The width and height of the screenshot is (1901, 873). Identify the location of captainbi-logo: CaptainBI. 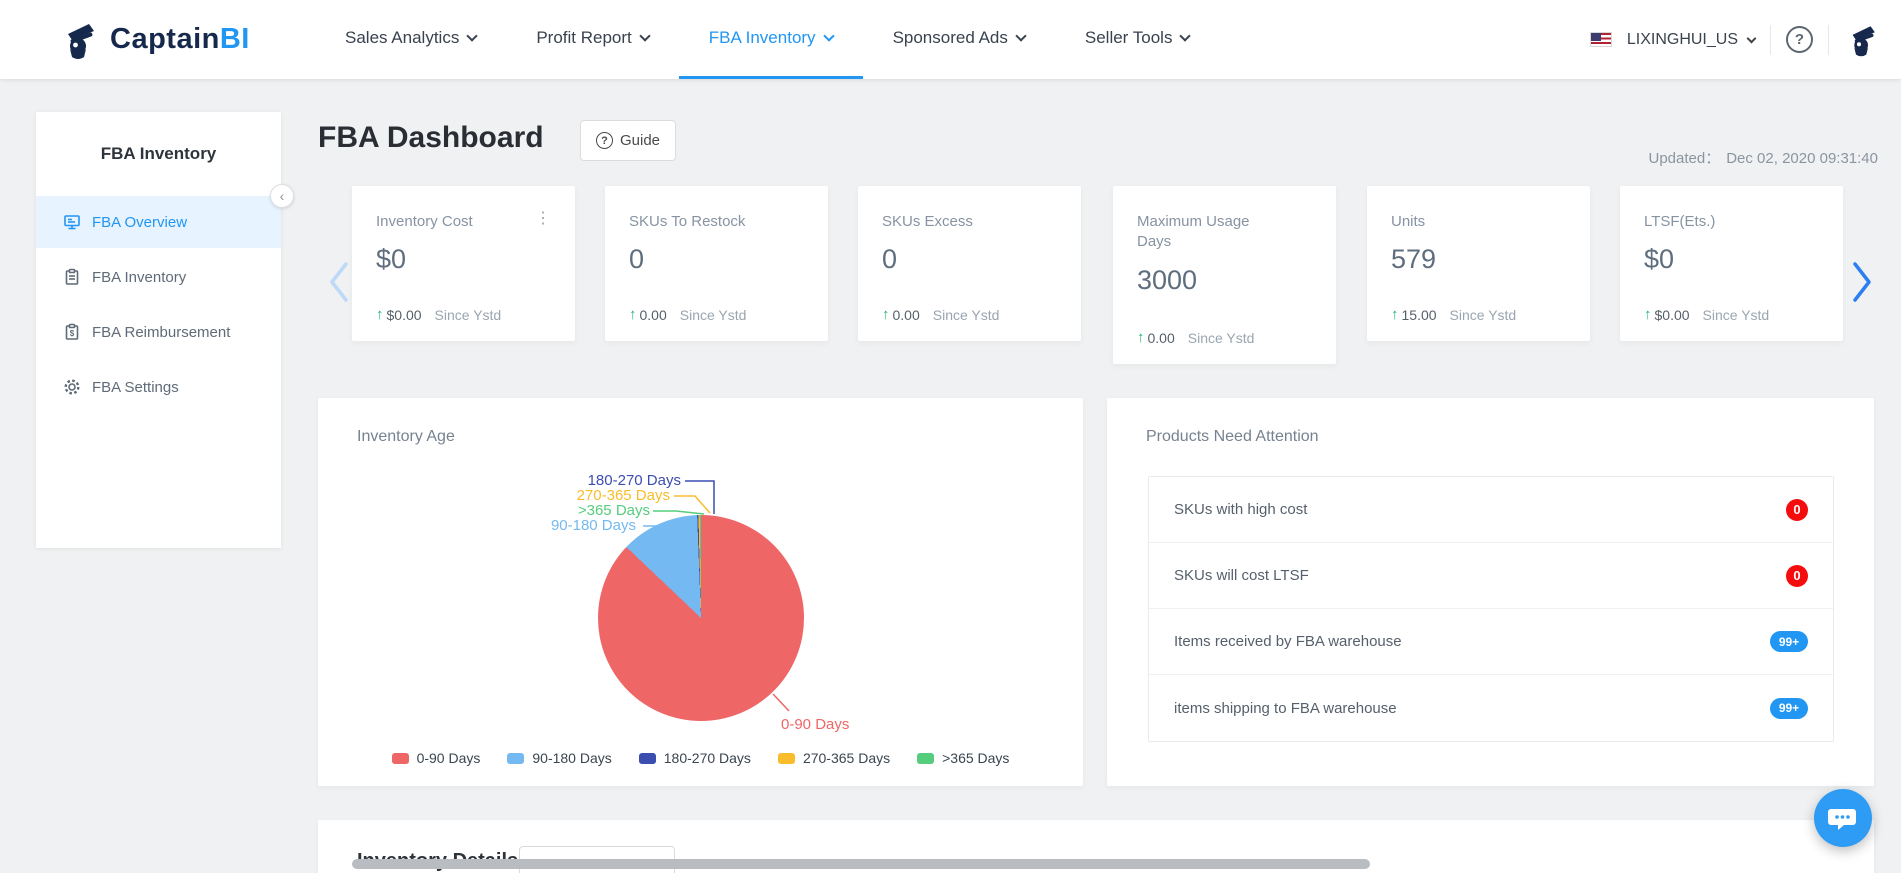
(154, 39).